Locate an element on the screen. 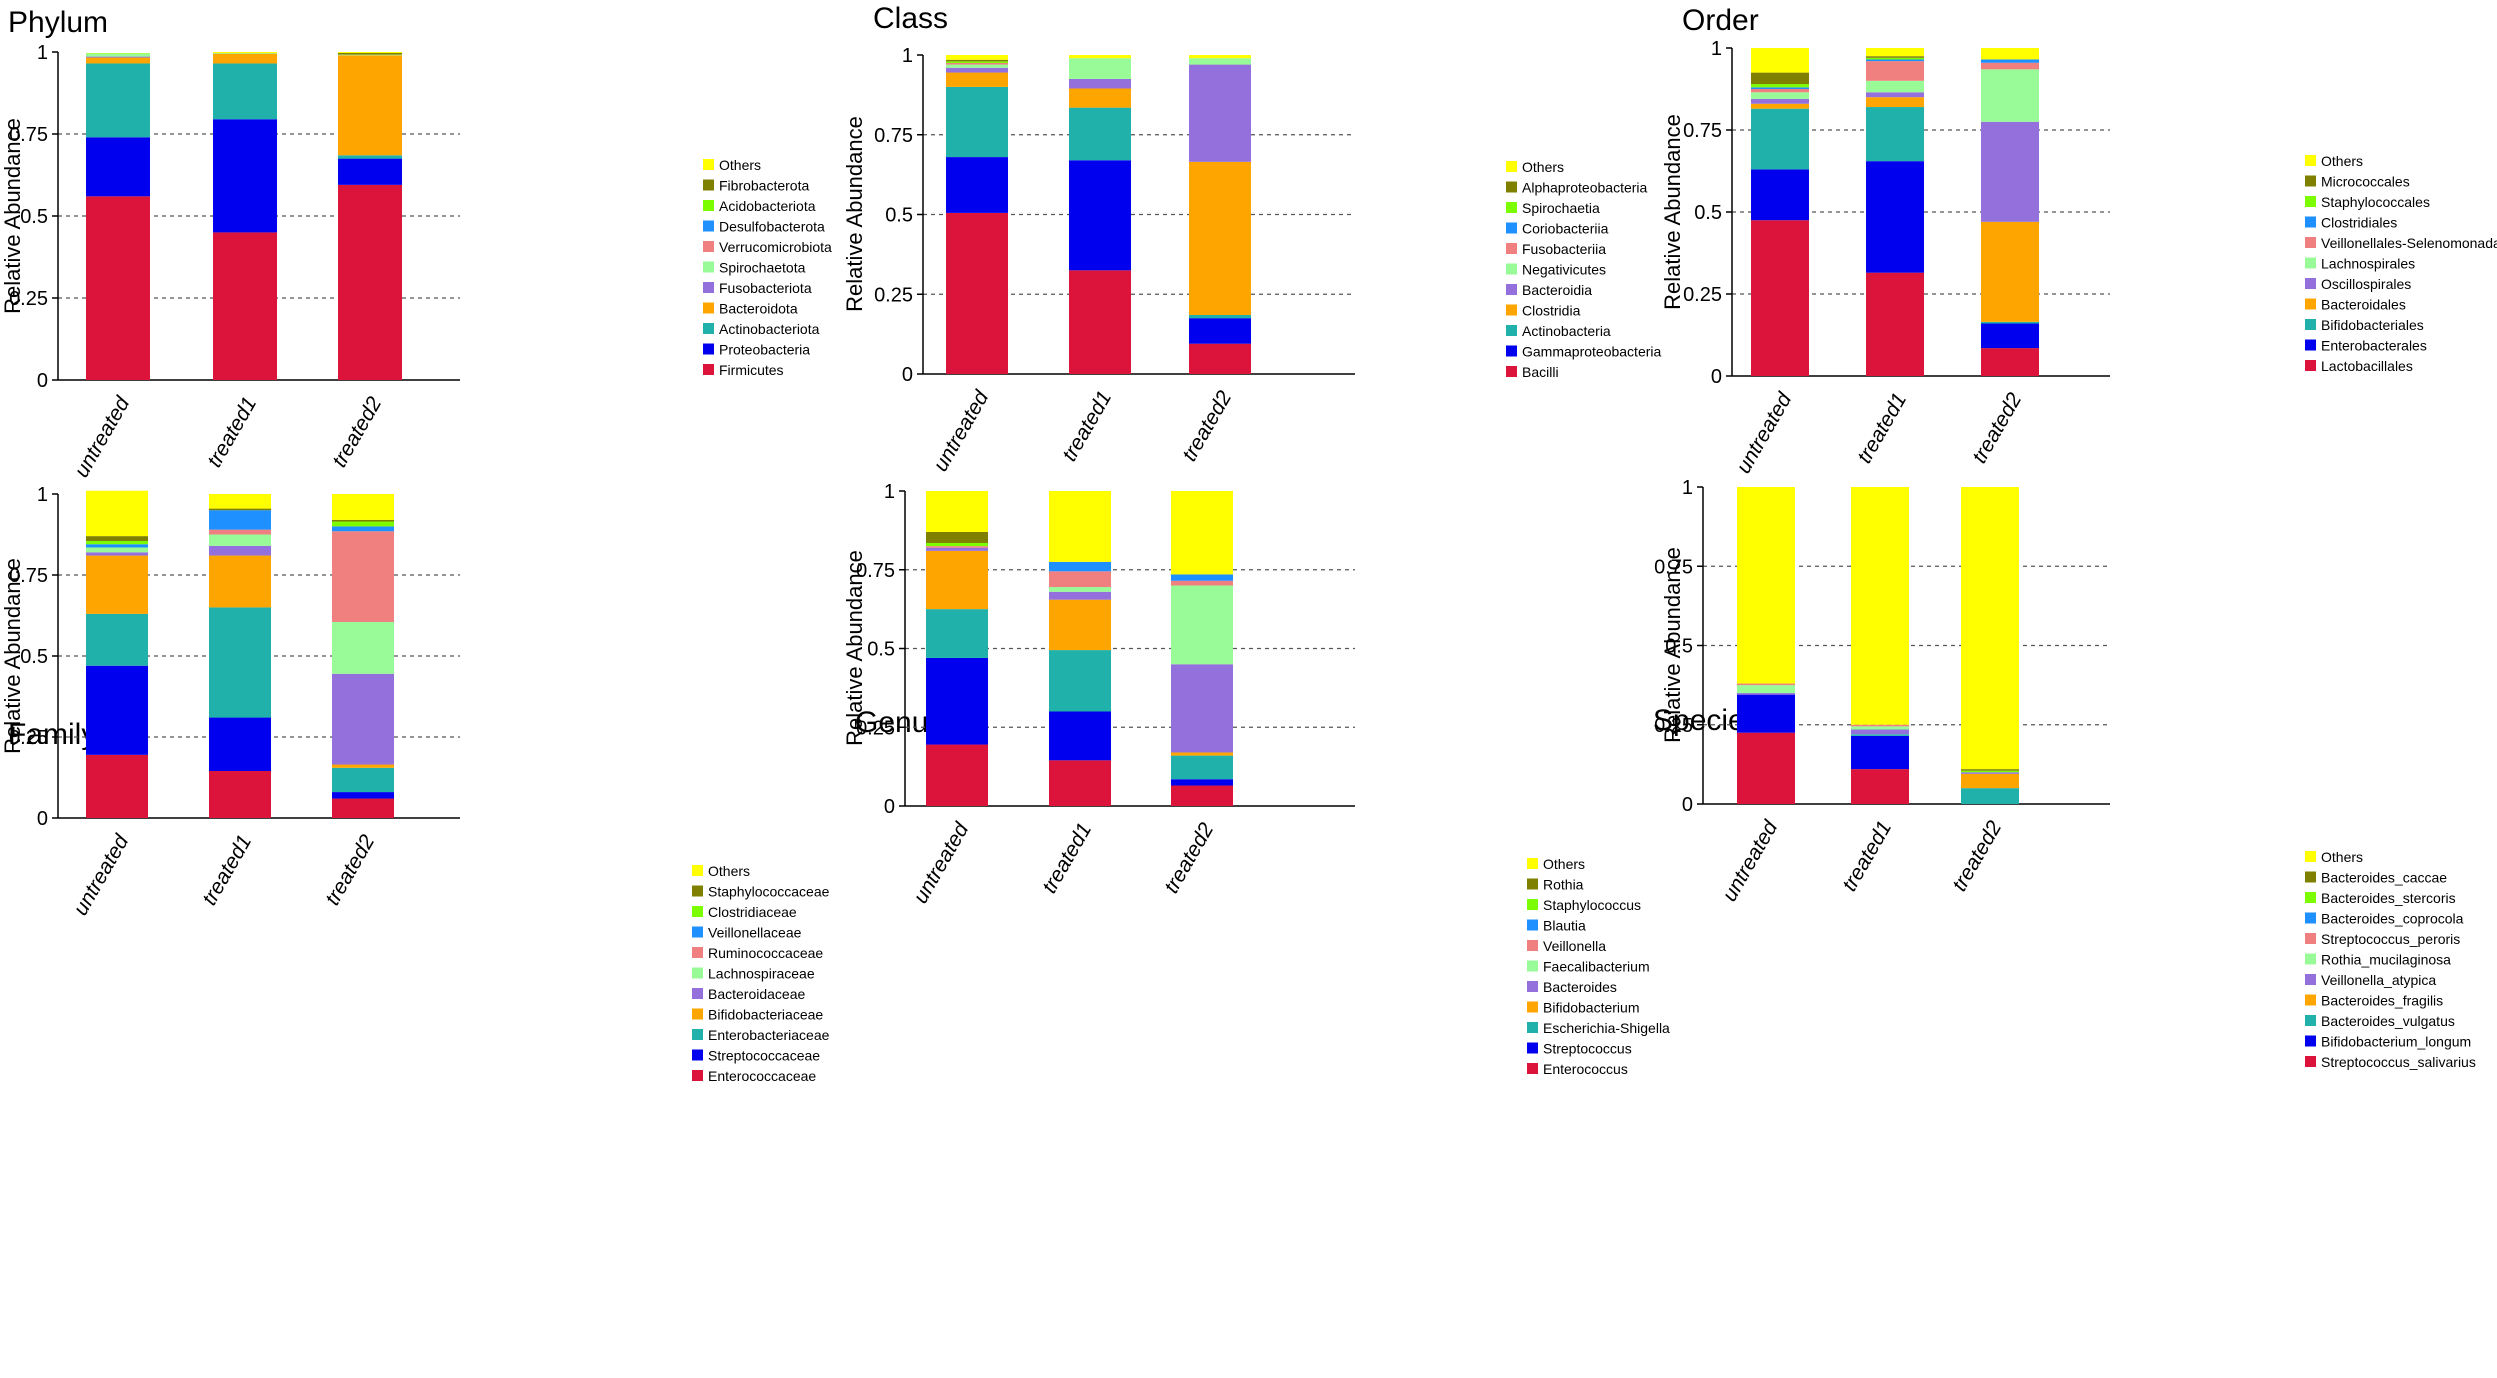 Image resolution: width=2497 pixels, height=1378 pixels. bar-segment-bacteroides-vulgatus is located at coordinates (1990, 796).